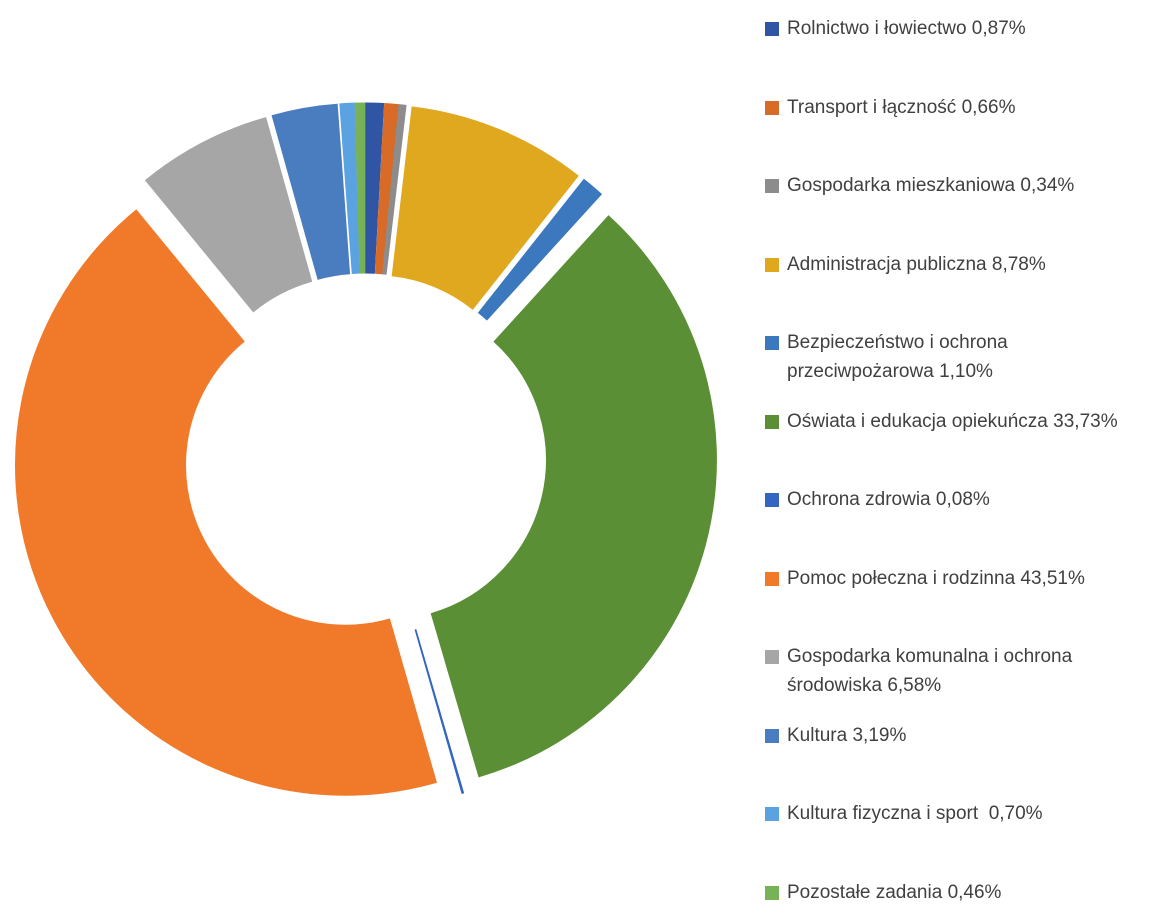 The height and width of the screenshot is (922, 1155). I want to click on legend-value: 1,10%, so click(966, 371).